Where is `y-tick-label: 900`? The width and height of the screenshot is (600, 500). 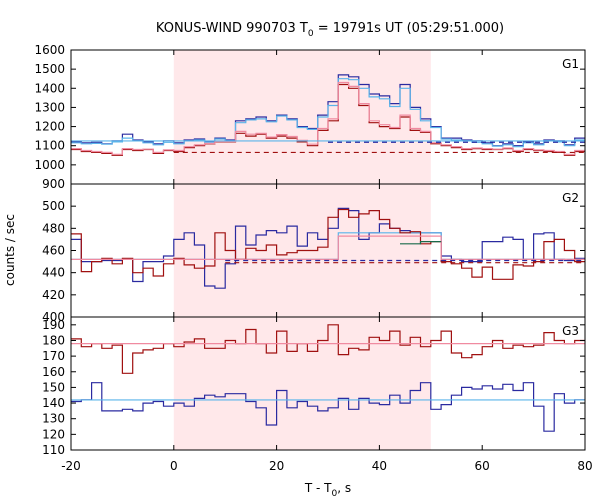
y-tick-label: 900 is located at coordinates (53, 184).